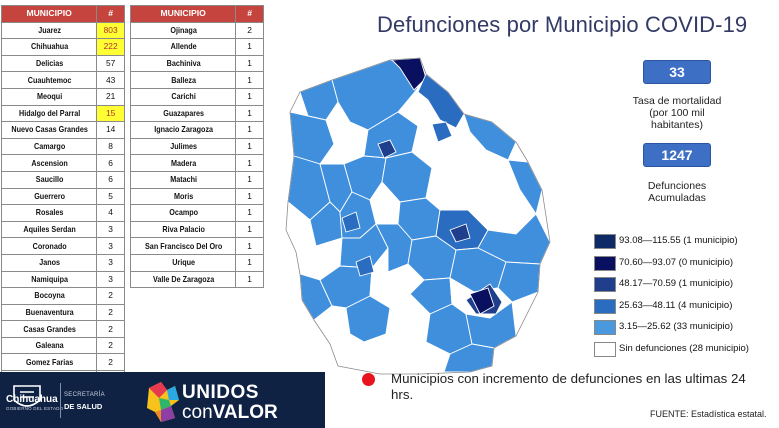  I want to click on municipio-name: Urique, so click(183, 262).